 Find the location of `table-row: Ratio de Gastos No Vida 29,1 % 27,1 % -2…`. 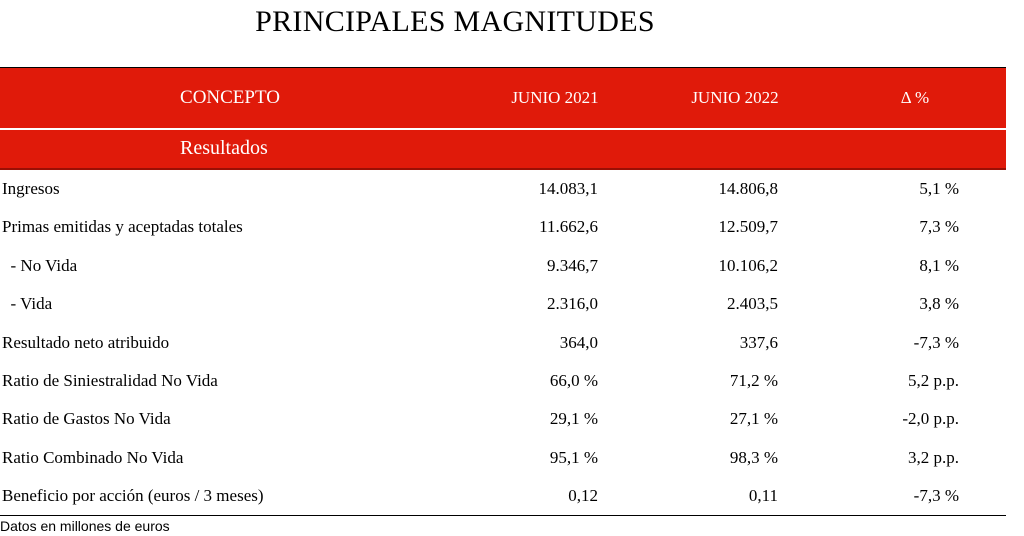

table-row: Ratio de Gastos No Vida 29,1 % 27,1 % -2… is located at coordinates (503, 417).